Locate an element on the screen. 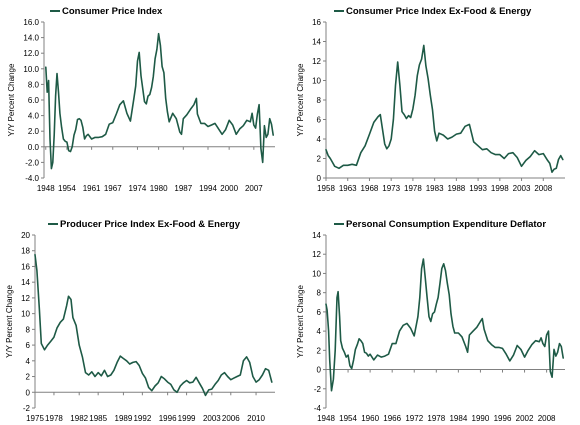 The width and height of the screenshot is (580, 425). x-tick-label: 2000 is located at coordinates (229, 188).